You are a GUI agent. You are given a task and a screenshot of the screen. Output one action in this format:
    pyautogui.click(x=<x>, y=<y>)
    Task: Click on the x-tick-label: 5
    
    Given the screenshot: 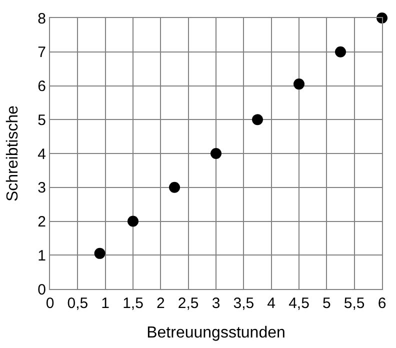 What is the action you would take?
    pyautogui.click(x=326, y=303)
    